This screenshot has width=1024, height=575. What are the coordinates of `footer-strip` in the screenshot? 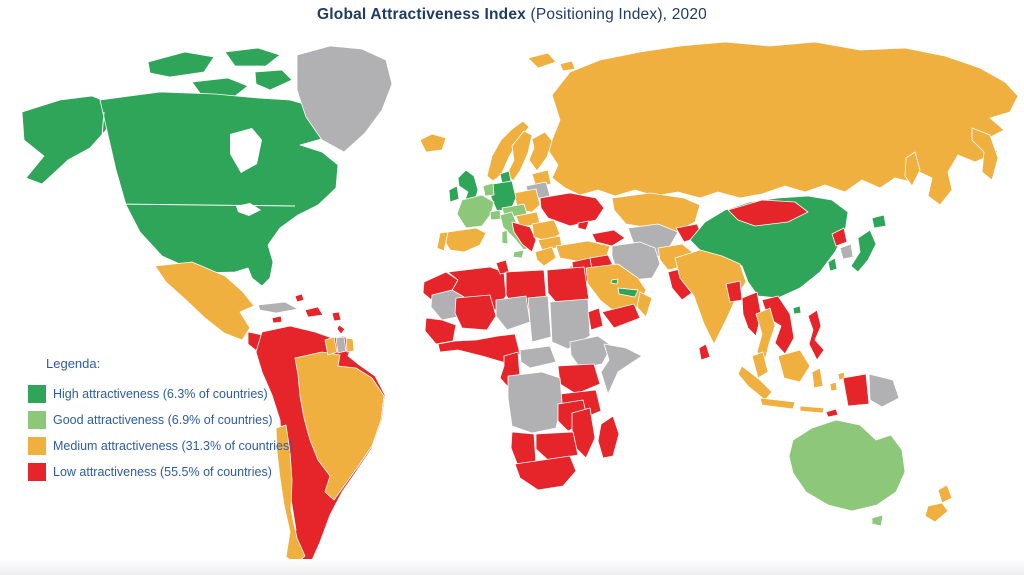 It's located at (512, 567).